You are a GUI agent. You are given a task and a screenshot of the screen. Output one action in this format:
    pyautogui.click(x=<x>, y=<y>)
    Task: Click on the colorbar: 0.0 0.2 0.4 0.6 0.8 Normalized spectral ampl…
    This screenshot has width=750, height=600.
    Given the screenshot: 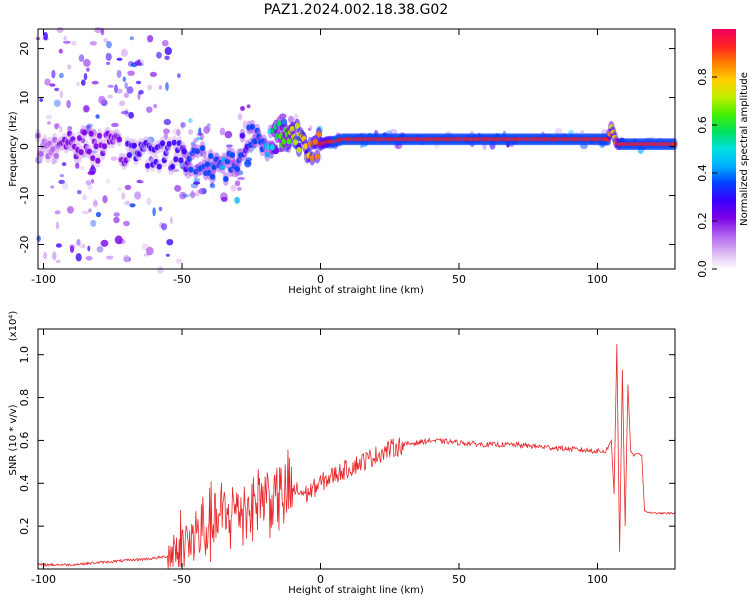 What is the action you would take?
    pyautogui.click(x=723, y=153)
    